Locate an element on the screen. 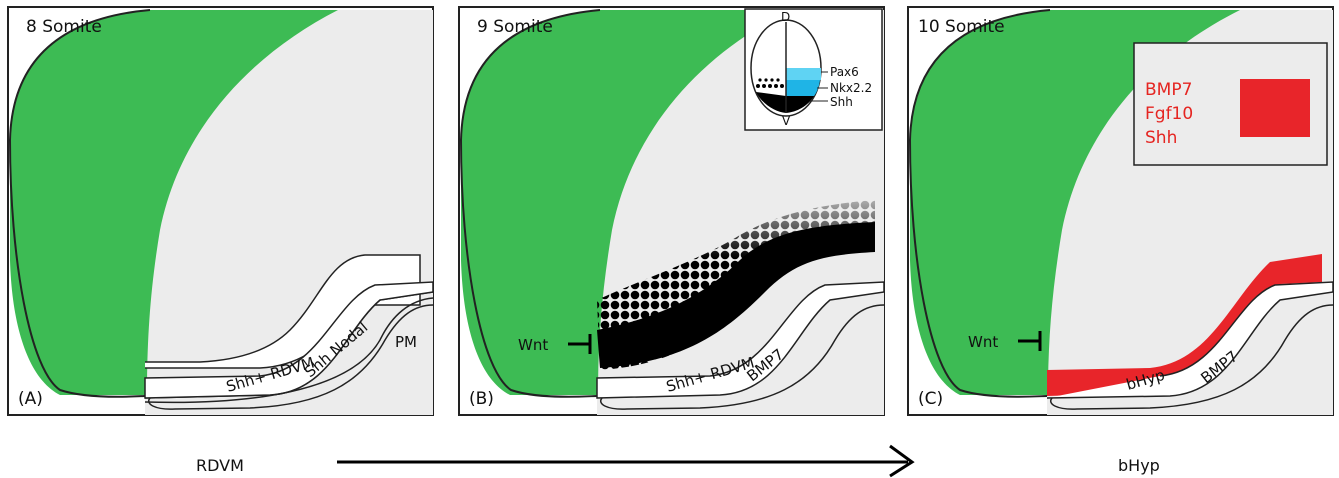  panel-a-pm-label: PM is located at coordinates (406, 342).